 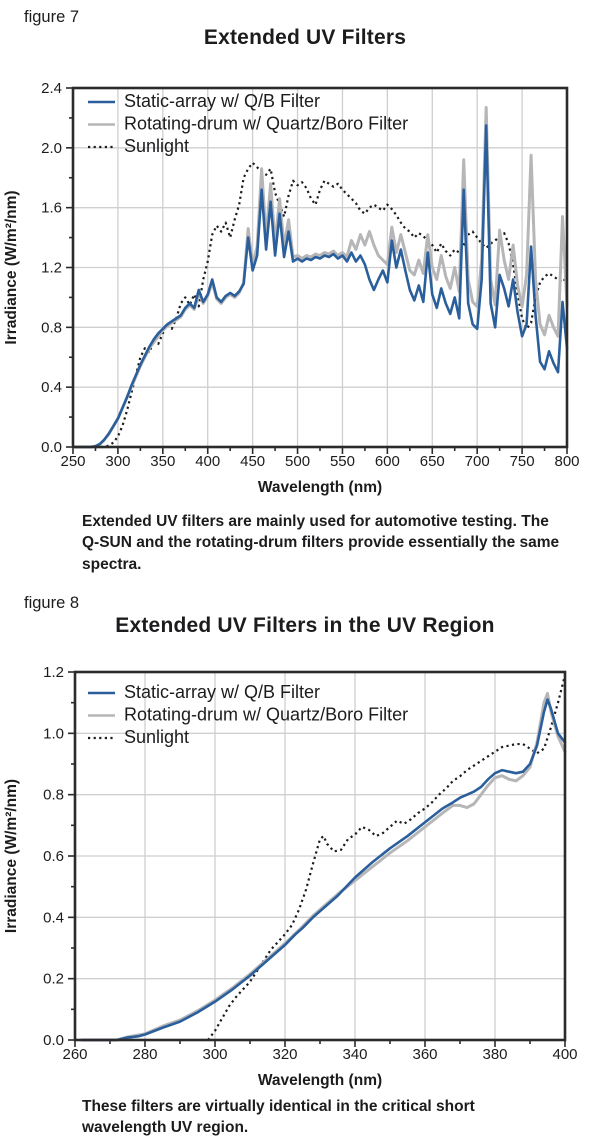 I want to click on x-tick-label: 380, so click(x=494, y=1054).